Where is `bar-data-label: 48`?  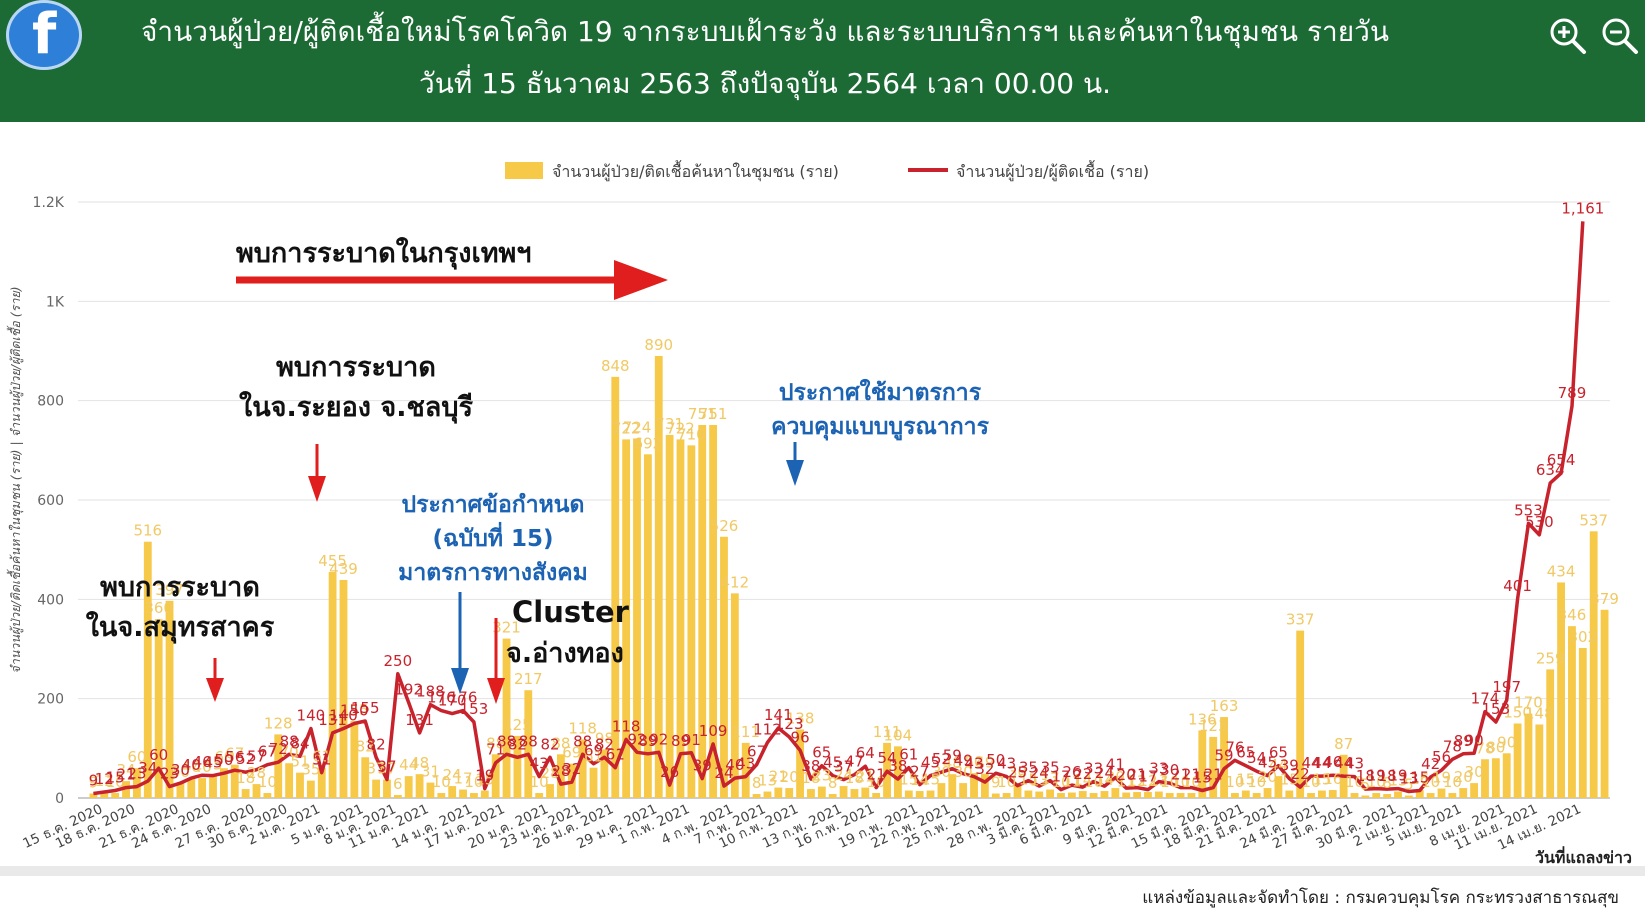 bar-data-label: 48 is located at coordinates (952, 763).